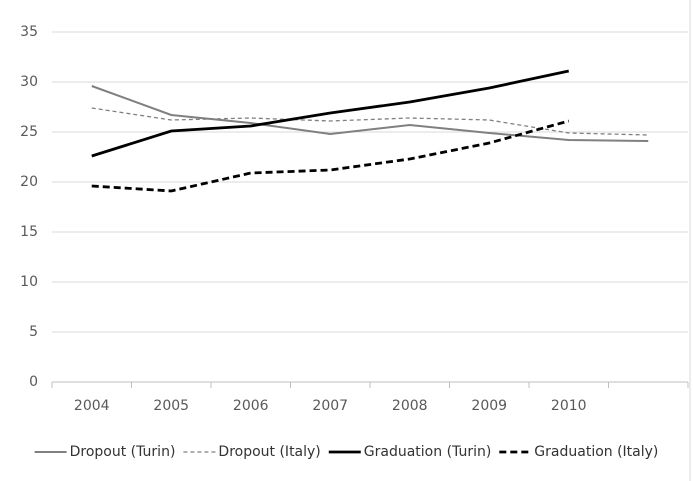 The image size is (693, 481). What do you see at coordinates (596, 452) in the screenshot?
I see `legend-label: Graduation (Italy)` at bounding box center [596, 452].